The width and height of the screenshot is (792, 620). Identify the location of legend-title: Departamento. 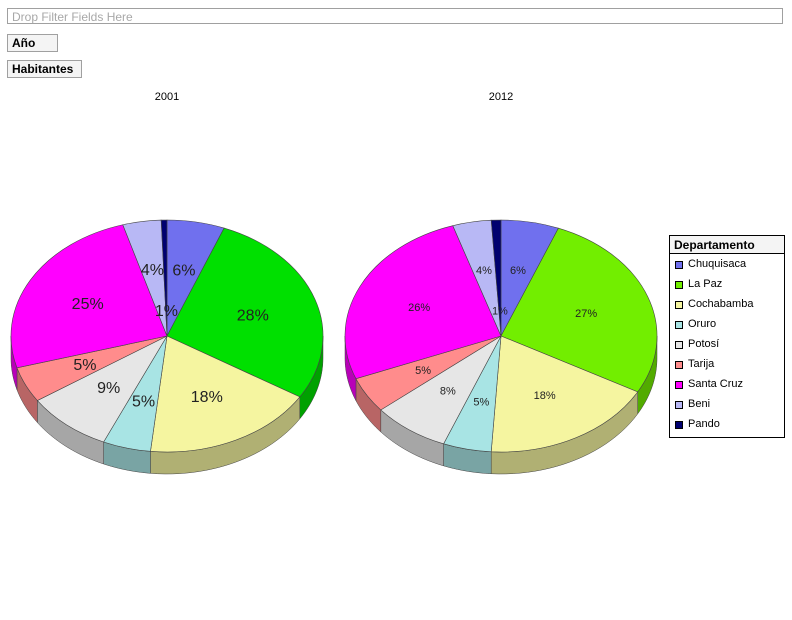
(727, 245).